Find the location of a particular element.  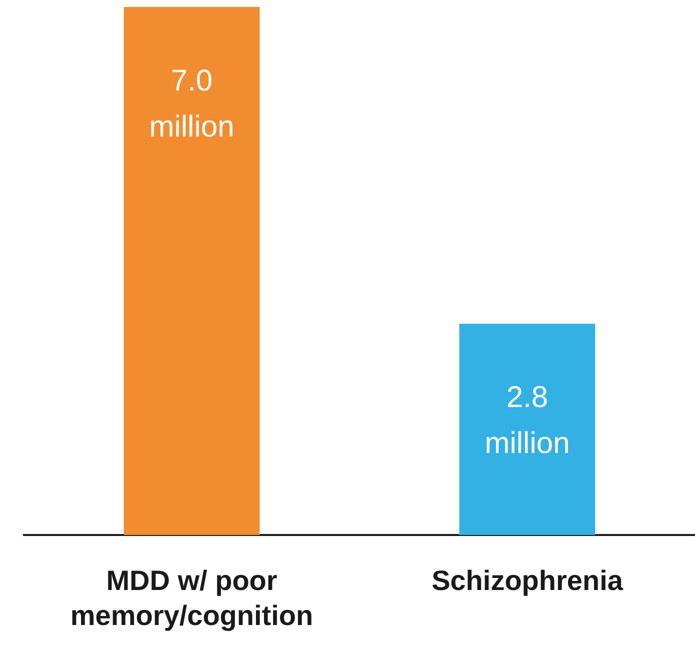

x-tick-label: MDD w/ poor memory/cognition is located at coordinates (192, 598).